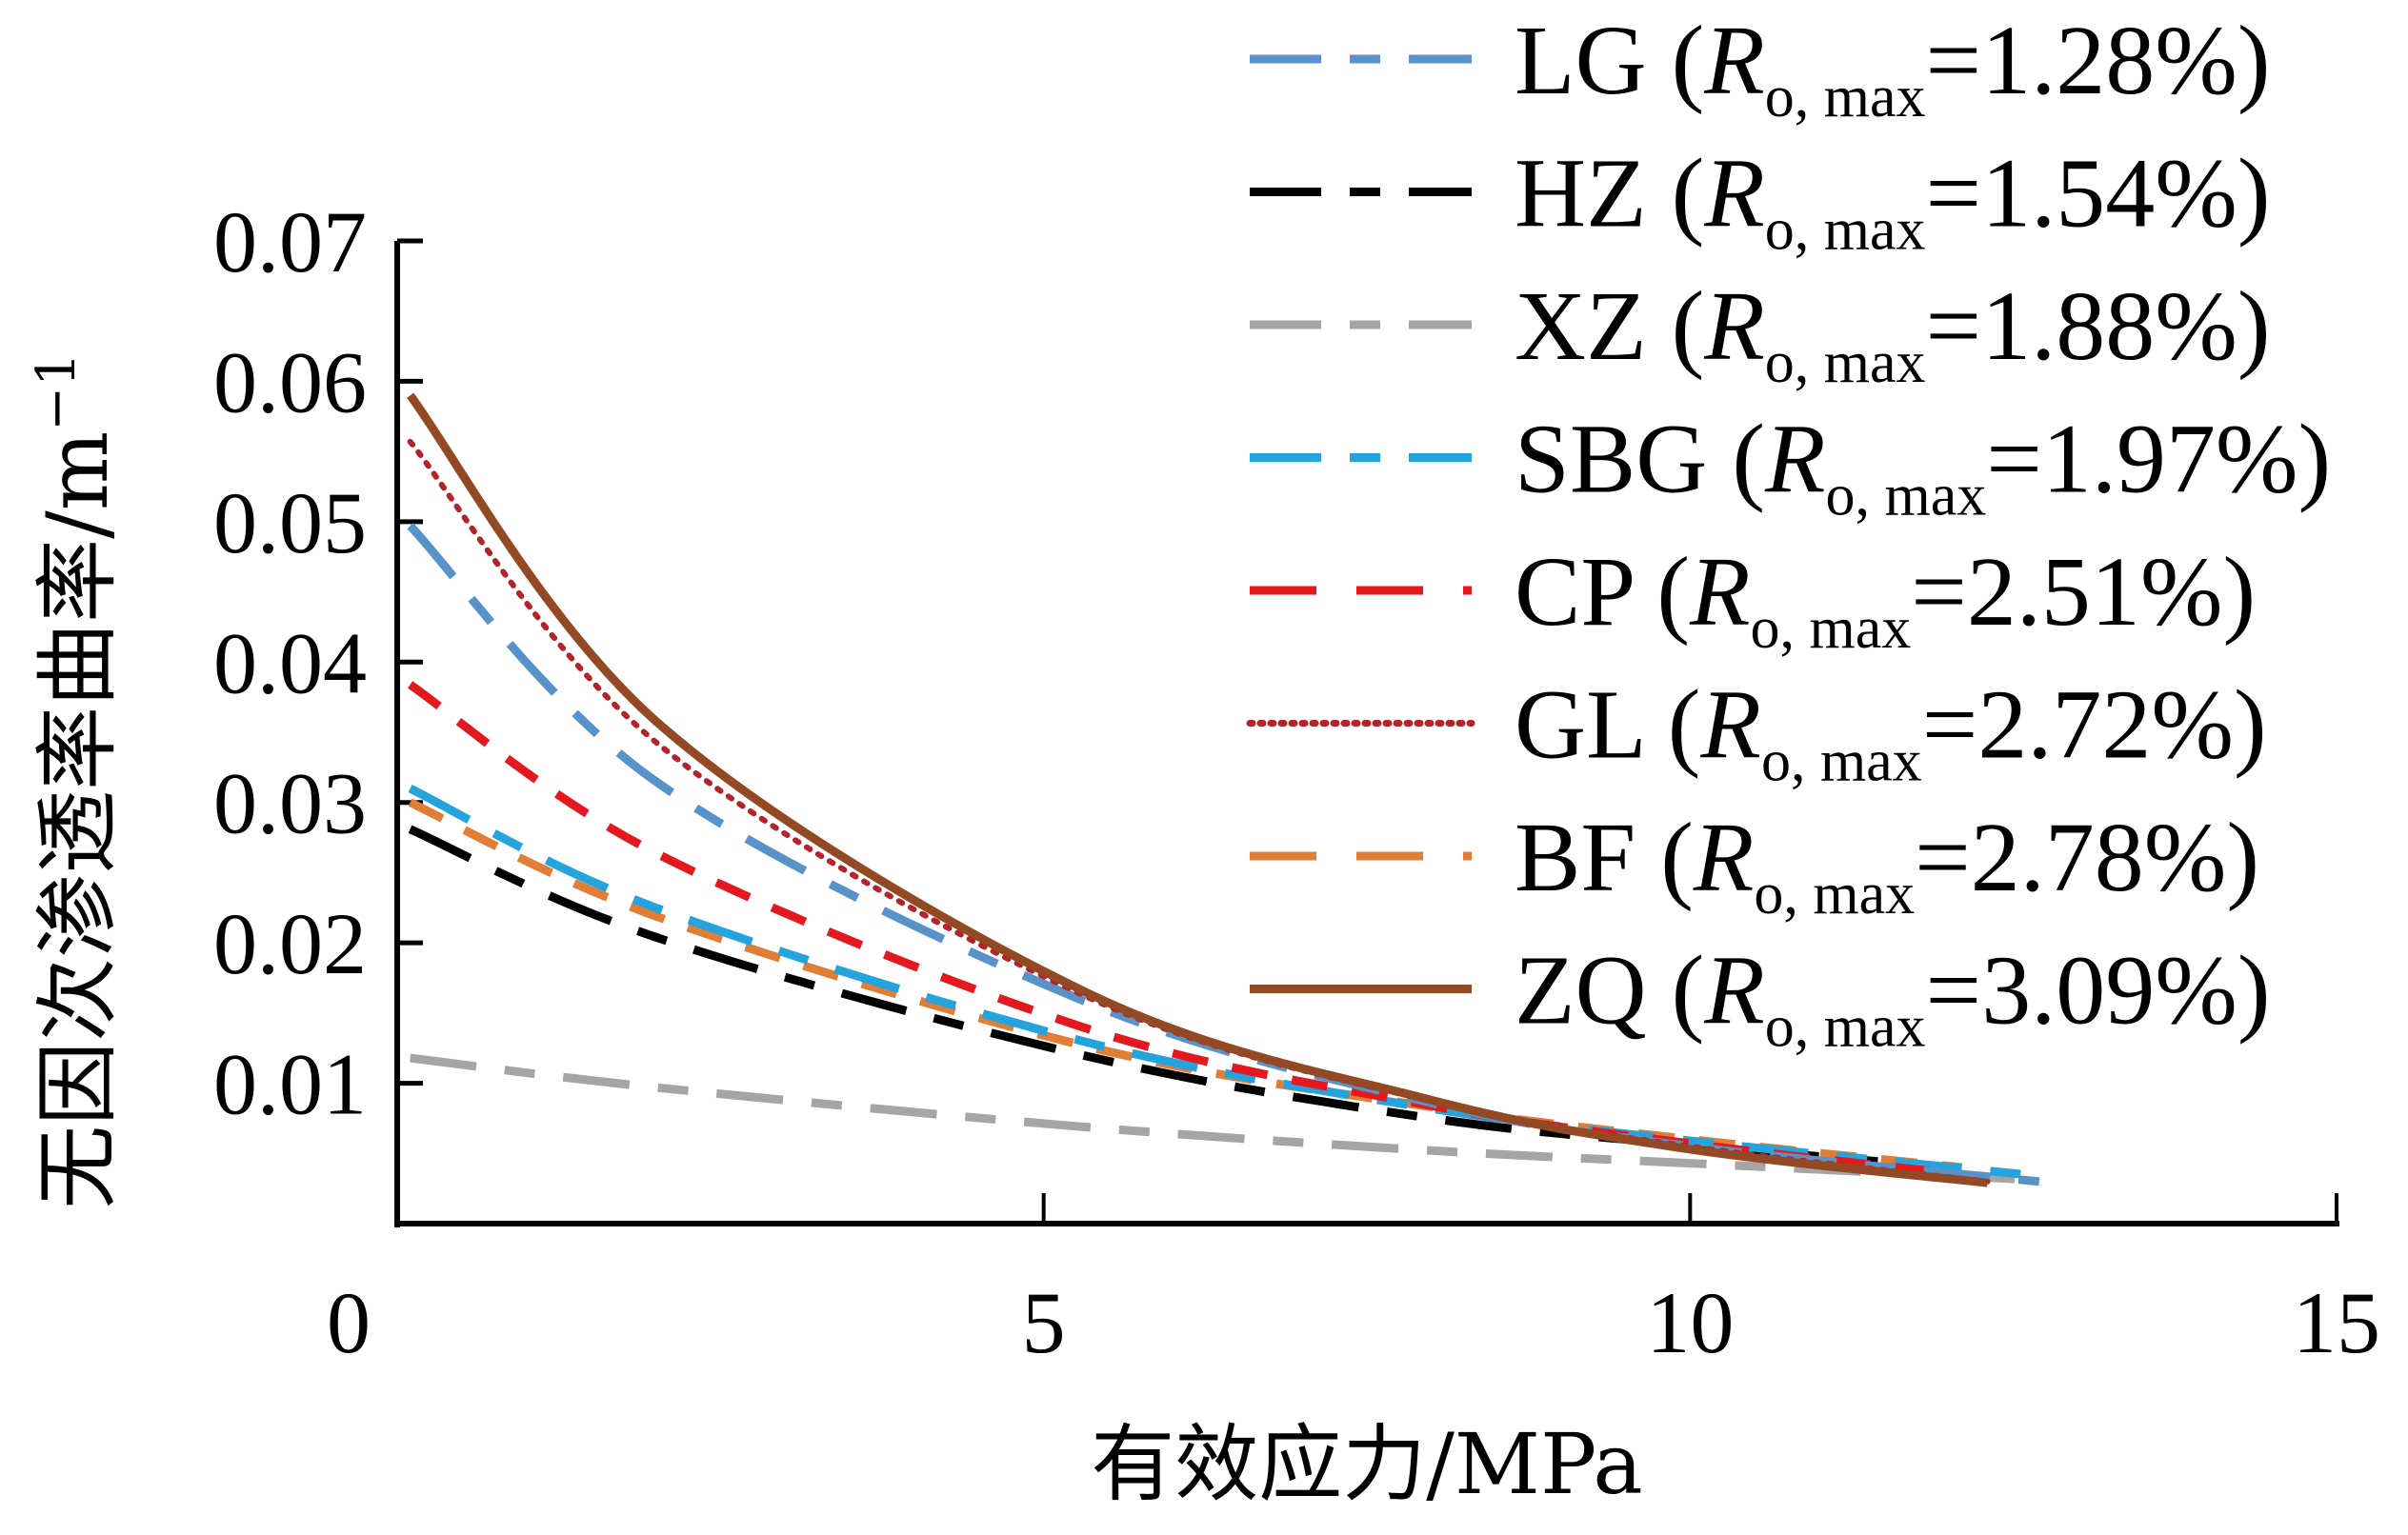 The width and height of the screenshot is (2408, 1535). What do you see at coordinates (1609, 326) in the screenshot?
I see `legend-series-name: XZ (` at bounding box center [1609, 326].